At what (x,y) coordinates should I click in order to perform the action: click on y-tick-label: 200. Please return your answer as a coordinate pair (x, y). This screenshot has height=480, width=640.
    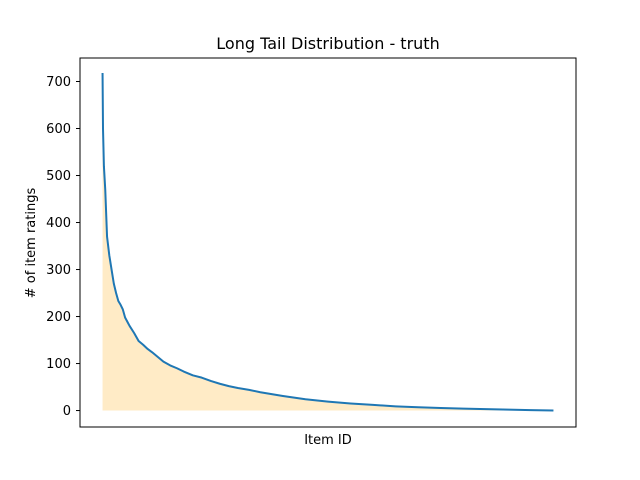
    Looking at the image, I should click on (58, 317).